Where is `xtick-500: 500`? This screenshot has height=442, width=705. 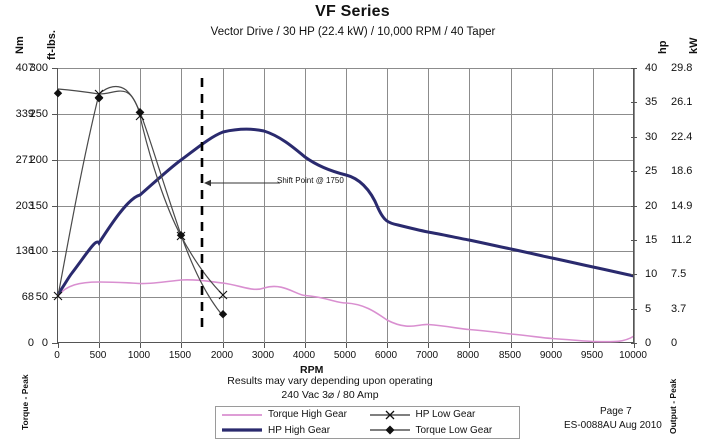 xtick-500: 500 is located at coordinates (98, 355).